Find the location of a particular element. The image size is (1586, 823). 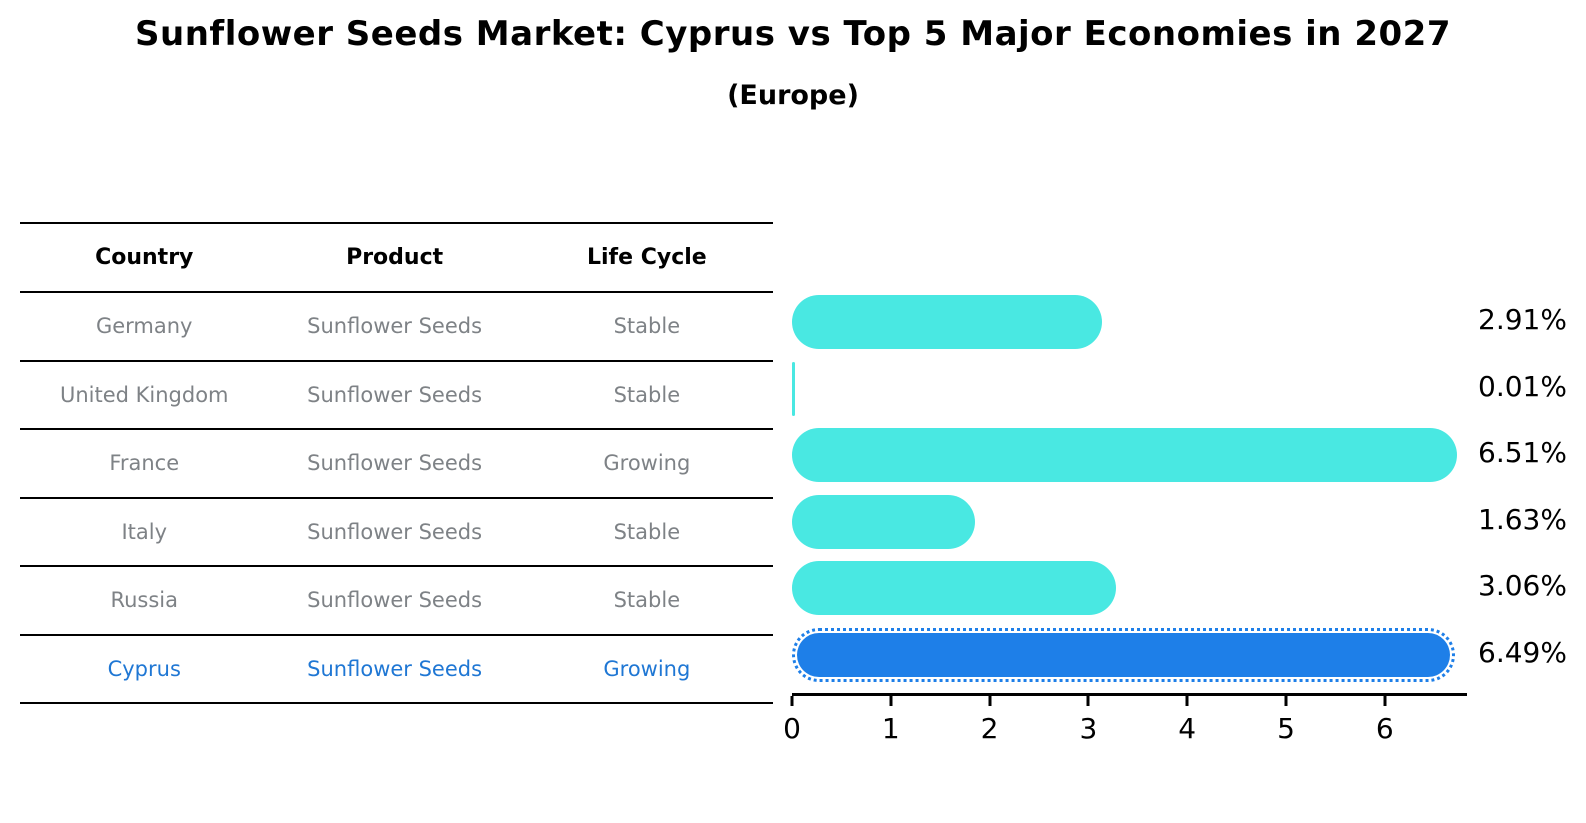

value-label: 2.91% is located at coordinates (1522, 319).